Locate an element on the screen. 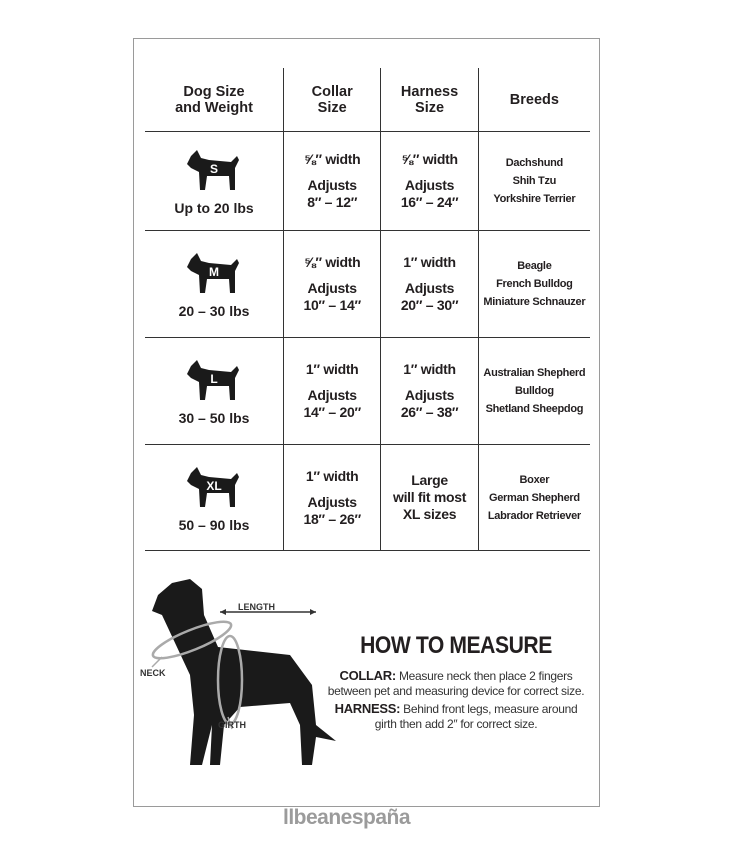  collar-size-cell: ⅝″ width Adjusts 10″ – 14″ is located at coordinates (332, 284).